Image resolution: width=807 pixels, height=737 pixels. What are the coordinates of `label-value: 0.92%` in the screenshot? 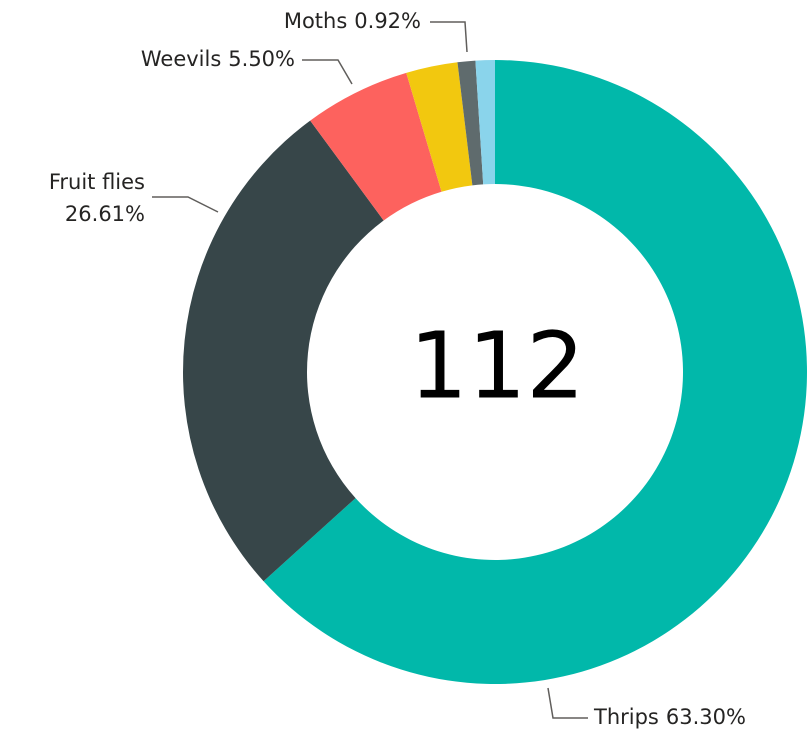 It's located at (387, 21).